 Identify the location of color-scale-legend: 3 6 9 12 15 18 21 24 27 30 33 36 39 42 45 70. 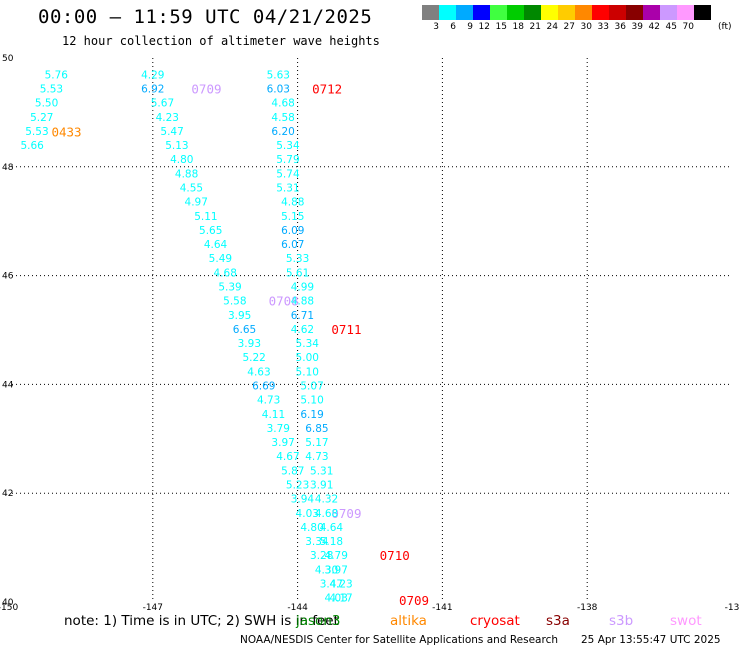
(566, 18).